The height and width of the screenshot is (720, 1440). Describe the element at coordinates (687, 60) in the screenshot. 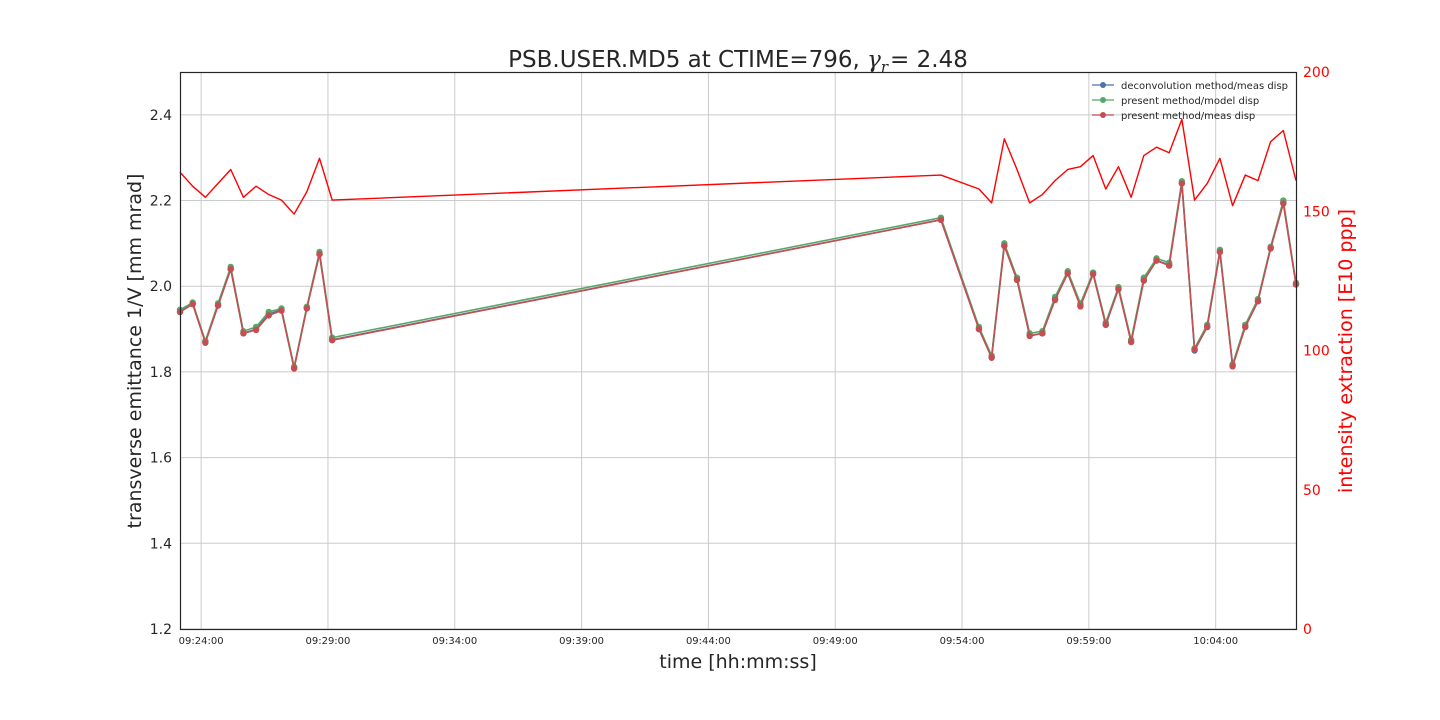

I see `chart-title-text: PSB.USER.MD5 at CTIME=796,` at that location.